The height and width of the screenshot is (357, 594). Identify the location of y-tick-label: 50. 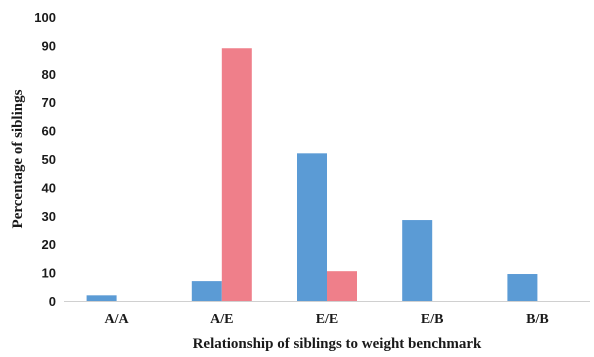
(49, 159).